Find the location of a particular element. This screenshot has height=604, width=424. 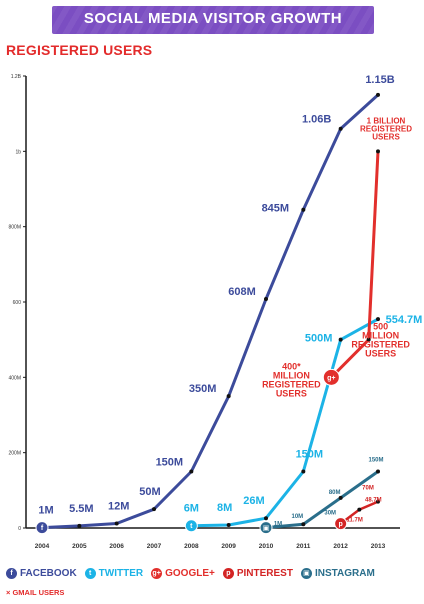

facebook-start-icon-glyph: f is located at coordinates (42, 528).